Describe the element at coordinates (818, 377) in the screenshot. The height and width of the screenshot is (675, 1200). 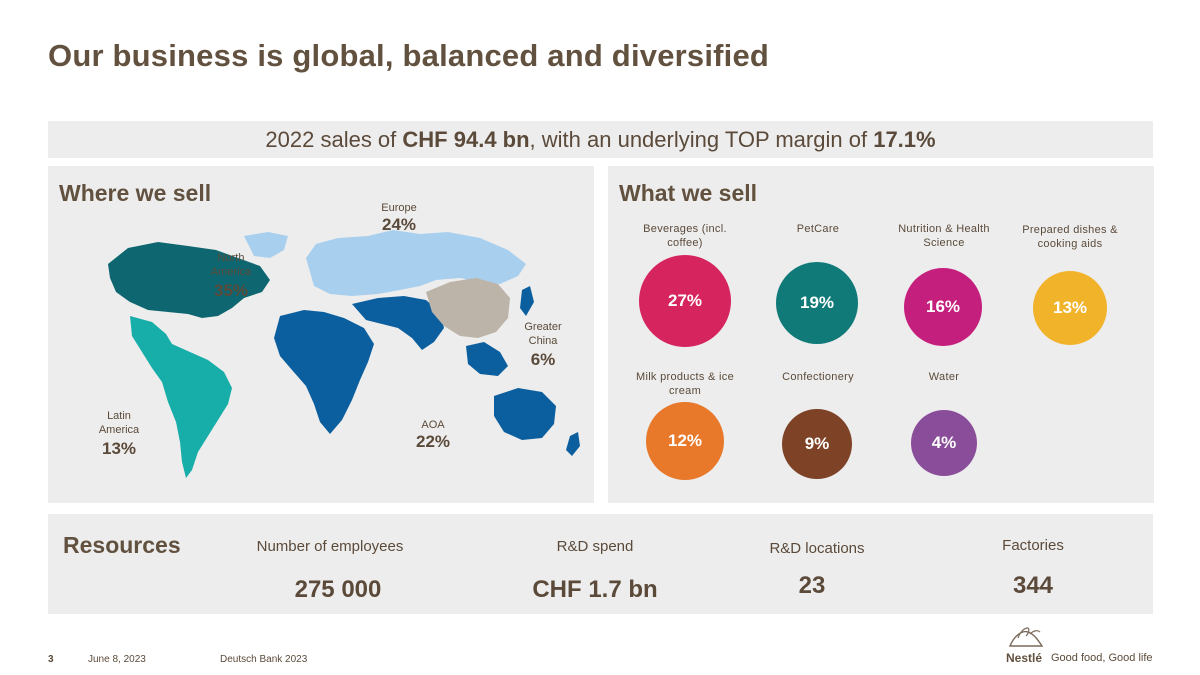
I see `category-label-confectionery: Confectionery` at that location.